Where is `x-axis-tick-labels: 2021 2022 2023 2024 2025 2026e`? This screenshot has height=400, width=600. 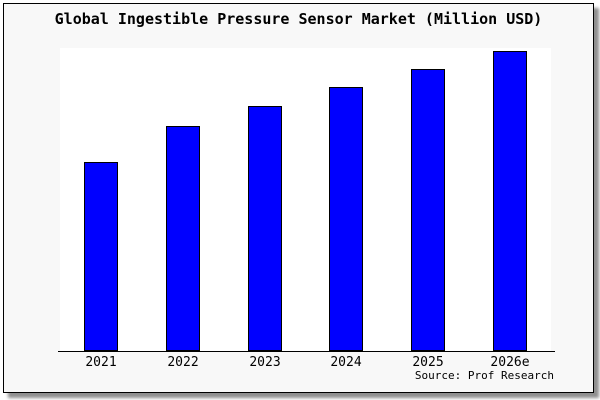
x-axis-tick-labels: 2021 2022 2023 2024 2025 2026e is located at coordinates (305, 363).